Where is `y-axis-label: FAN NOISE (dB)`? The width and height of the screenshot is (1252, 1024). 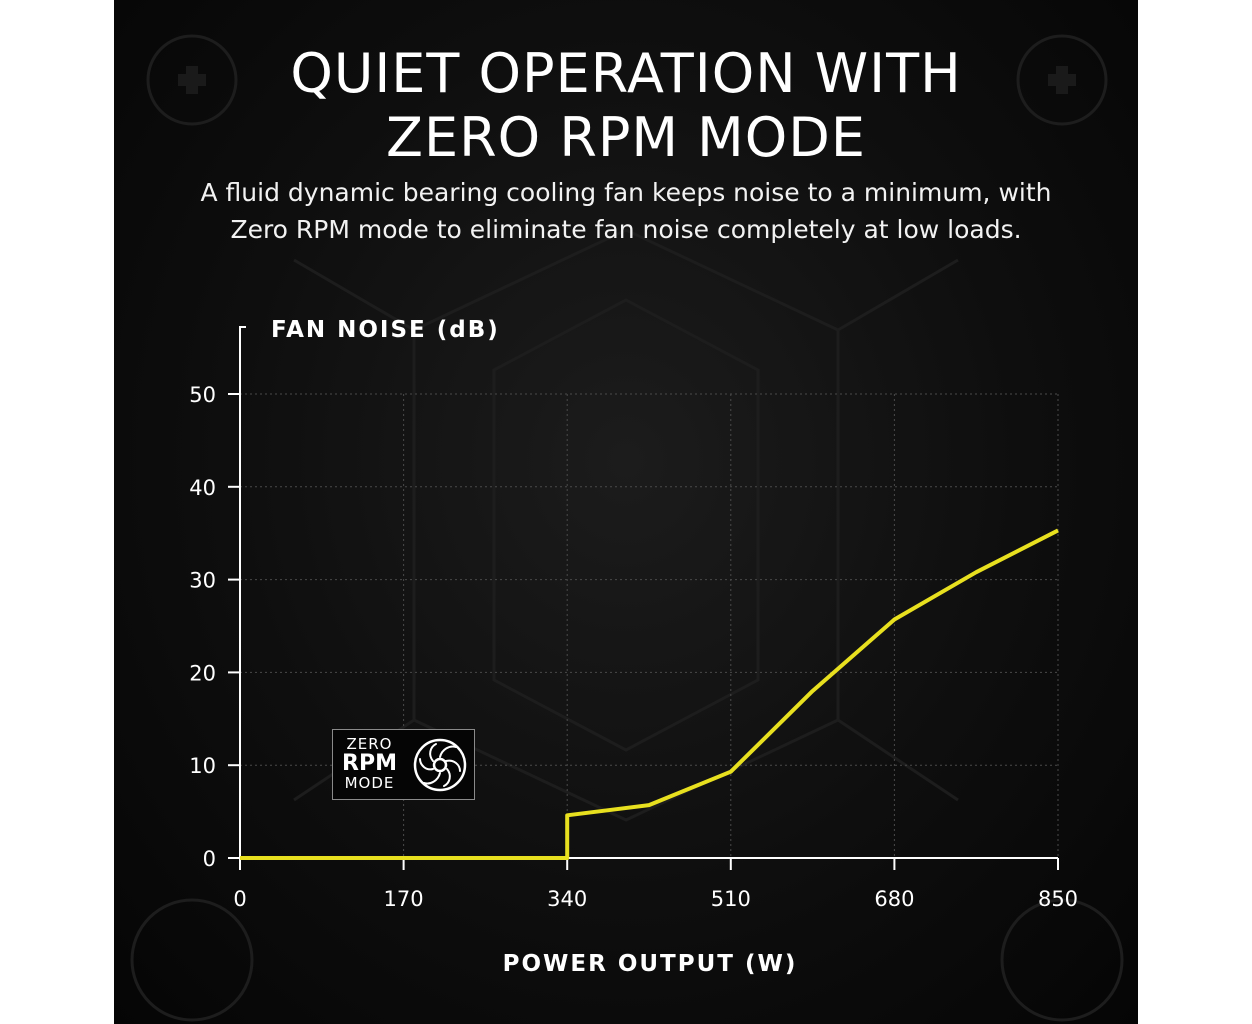 y-axis-label: FAN NOISE (dB) is located at coordinates (385, 330).